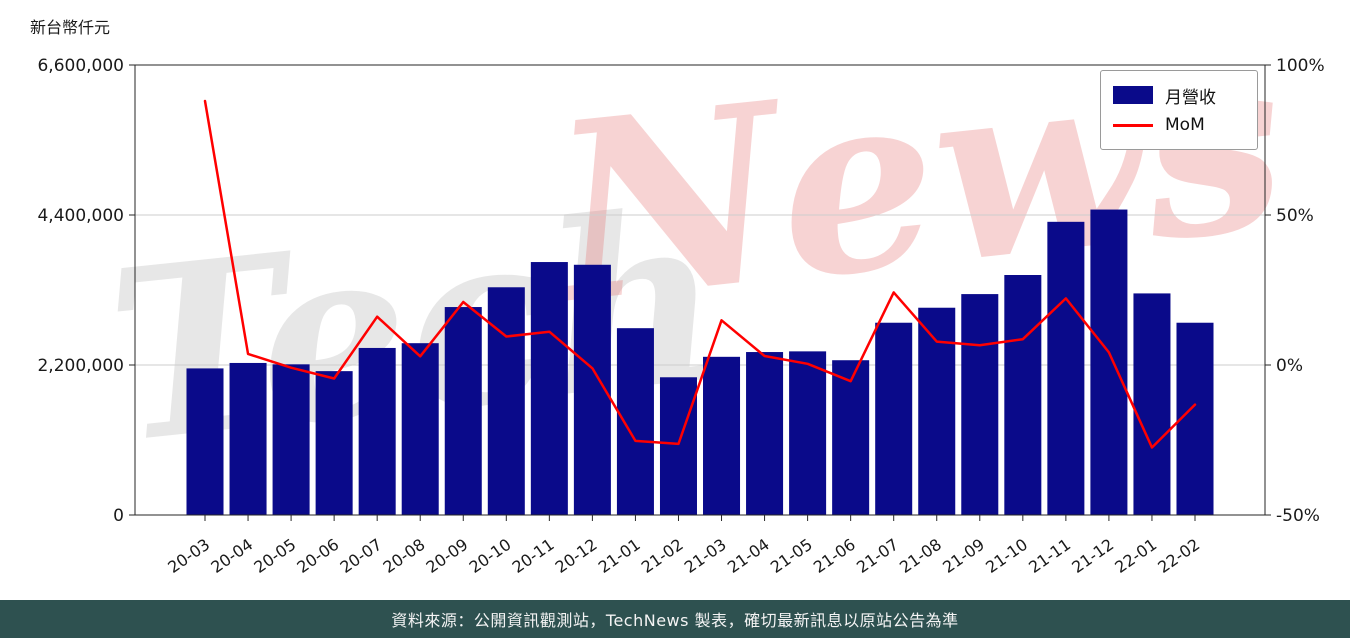 This screenshot has width=1350, height=638. Describe the element at coordinates (188, 556) in the screenshot. I see `x-tick-label-20-03: 20-03` at that location.